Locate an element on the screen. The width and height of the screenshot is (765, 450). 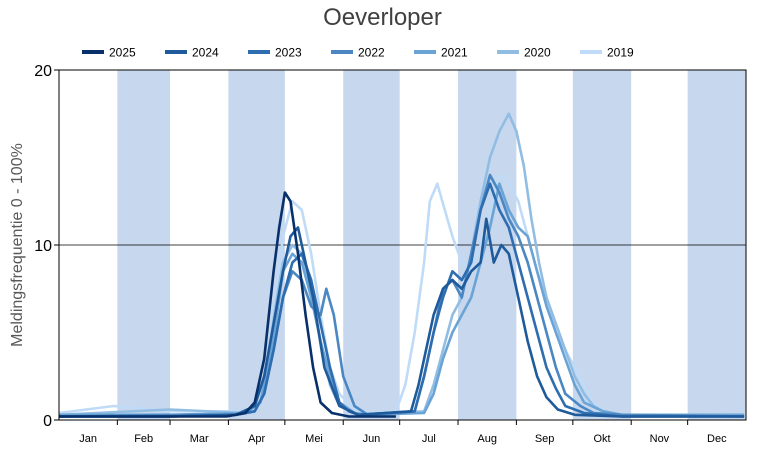
x-tick-label: Jun is located at coordinates (372, 439).